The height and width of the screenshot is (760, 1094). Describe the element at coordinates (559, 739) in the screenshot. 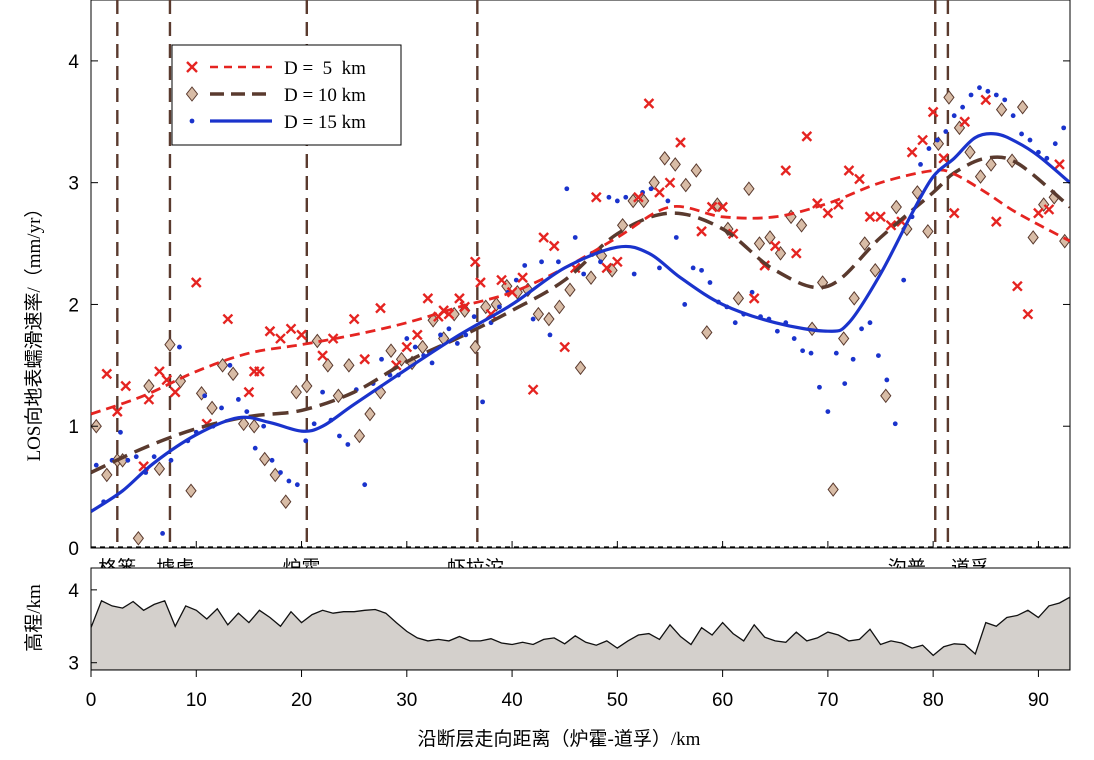

I see `x-axis-title: 沿断层走向距离（炉霍-道孚）/km` at that location.